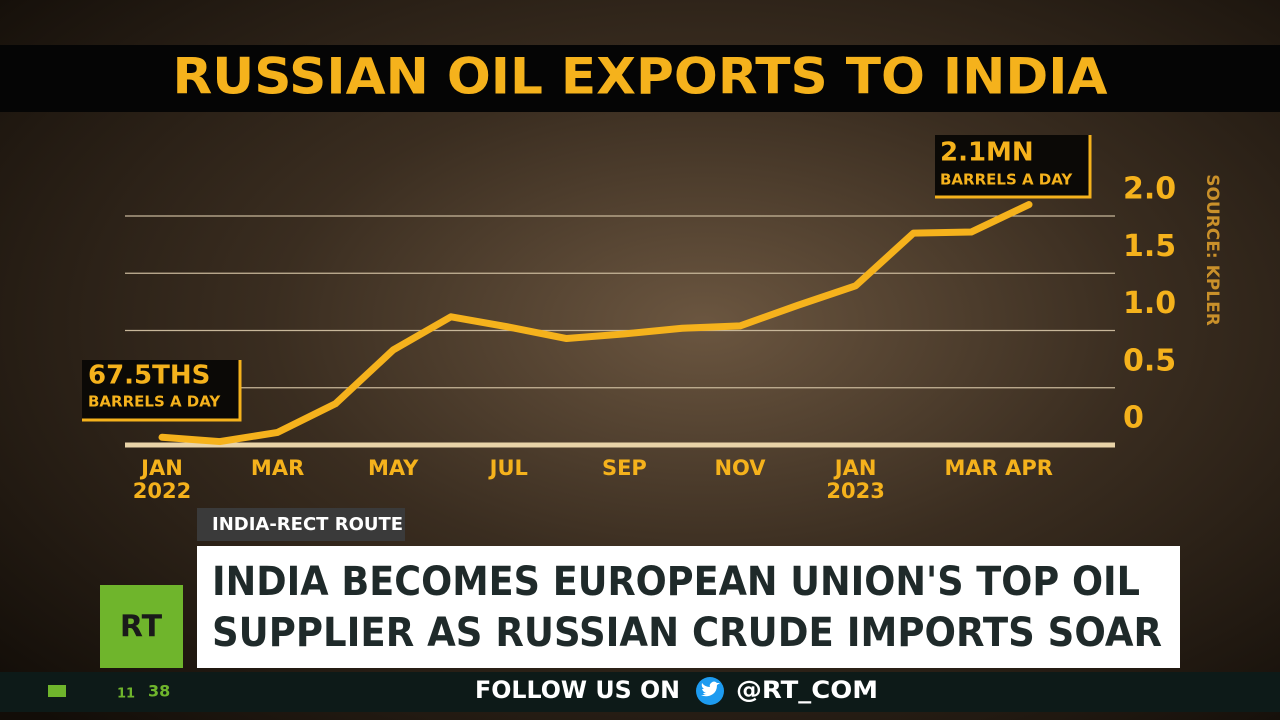 The height and width of the screenshot is (720, 1280). What do you see at coordinates (149, 376) in the screenshot?
I see `annotation-value: 67.5THS` at bounding box center [149, 376].